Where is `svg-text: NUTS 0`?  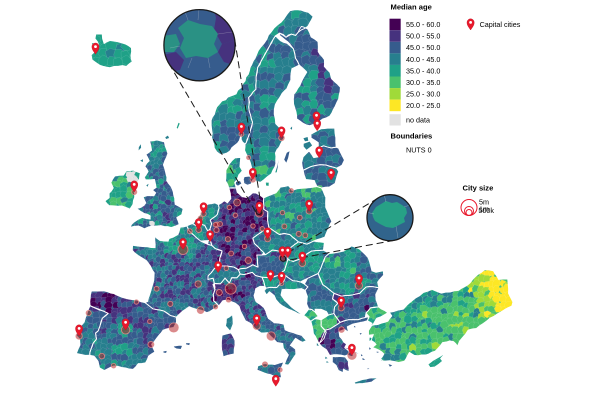 svg-text: NUTS 0 is located at coordinates (419, 150).